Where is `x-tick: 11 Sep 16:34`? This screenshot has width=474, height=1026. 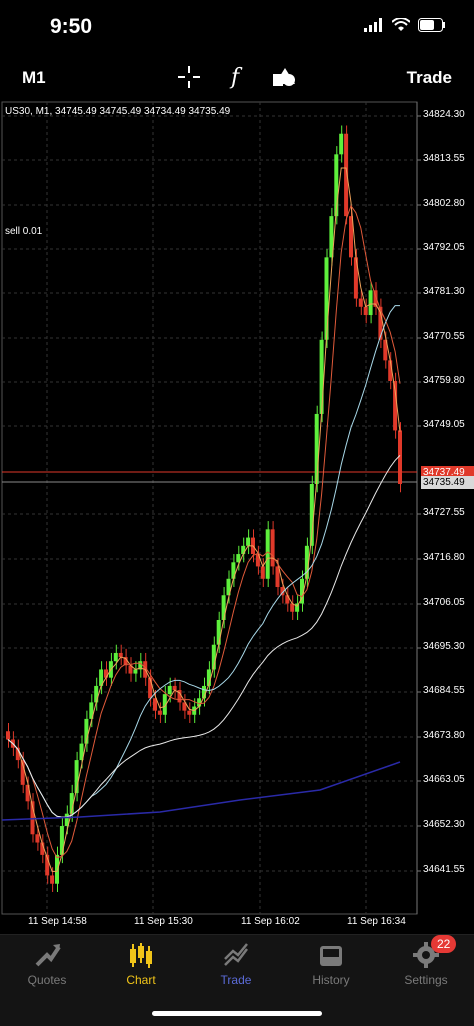
x-tick: 11 Sep 16:34 is located at coordinates (376, 921).